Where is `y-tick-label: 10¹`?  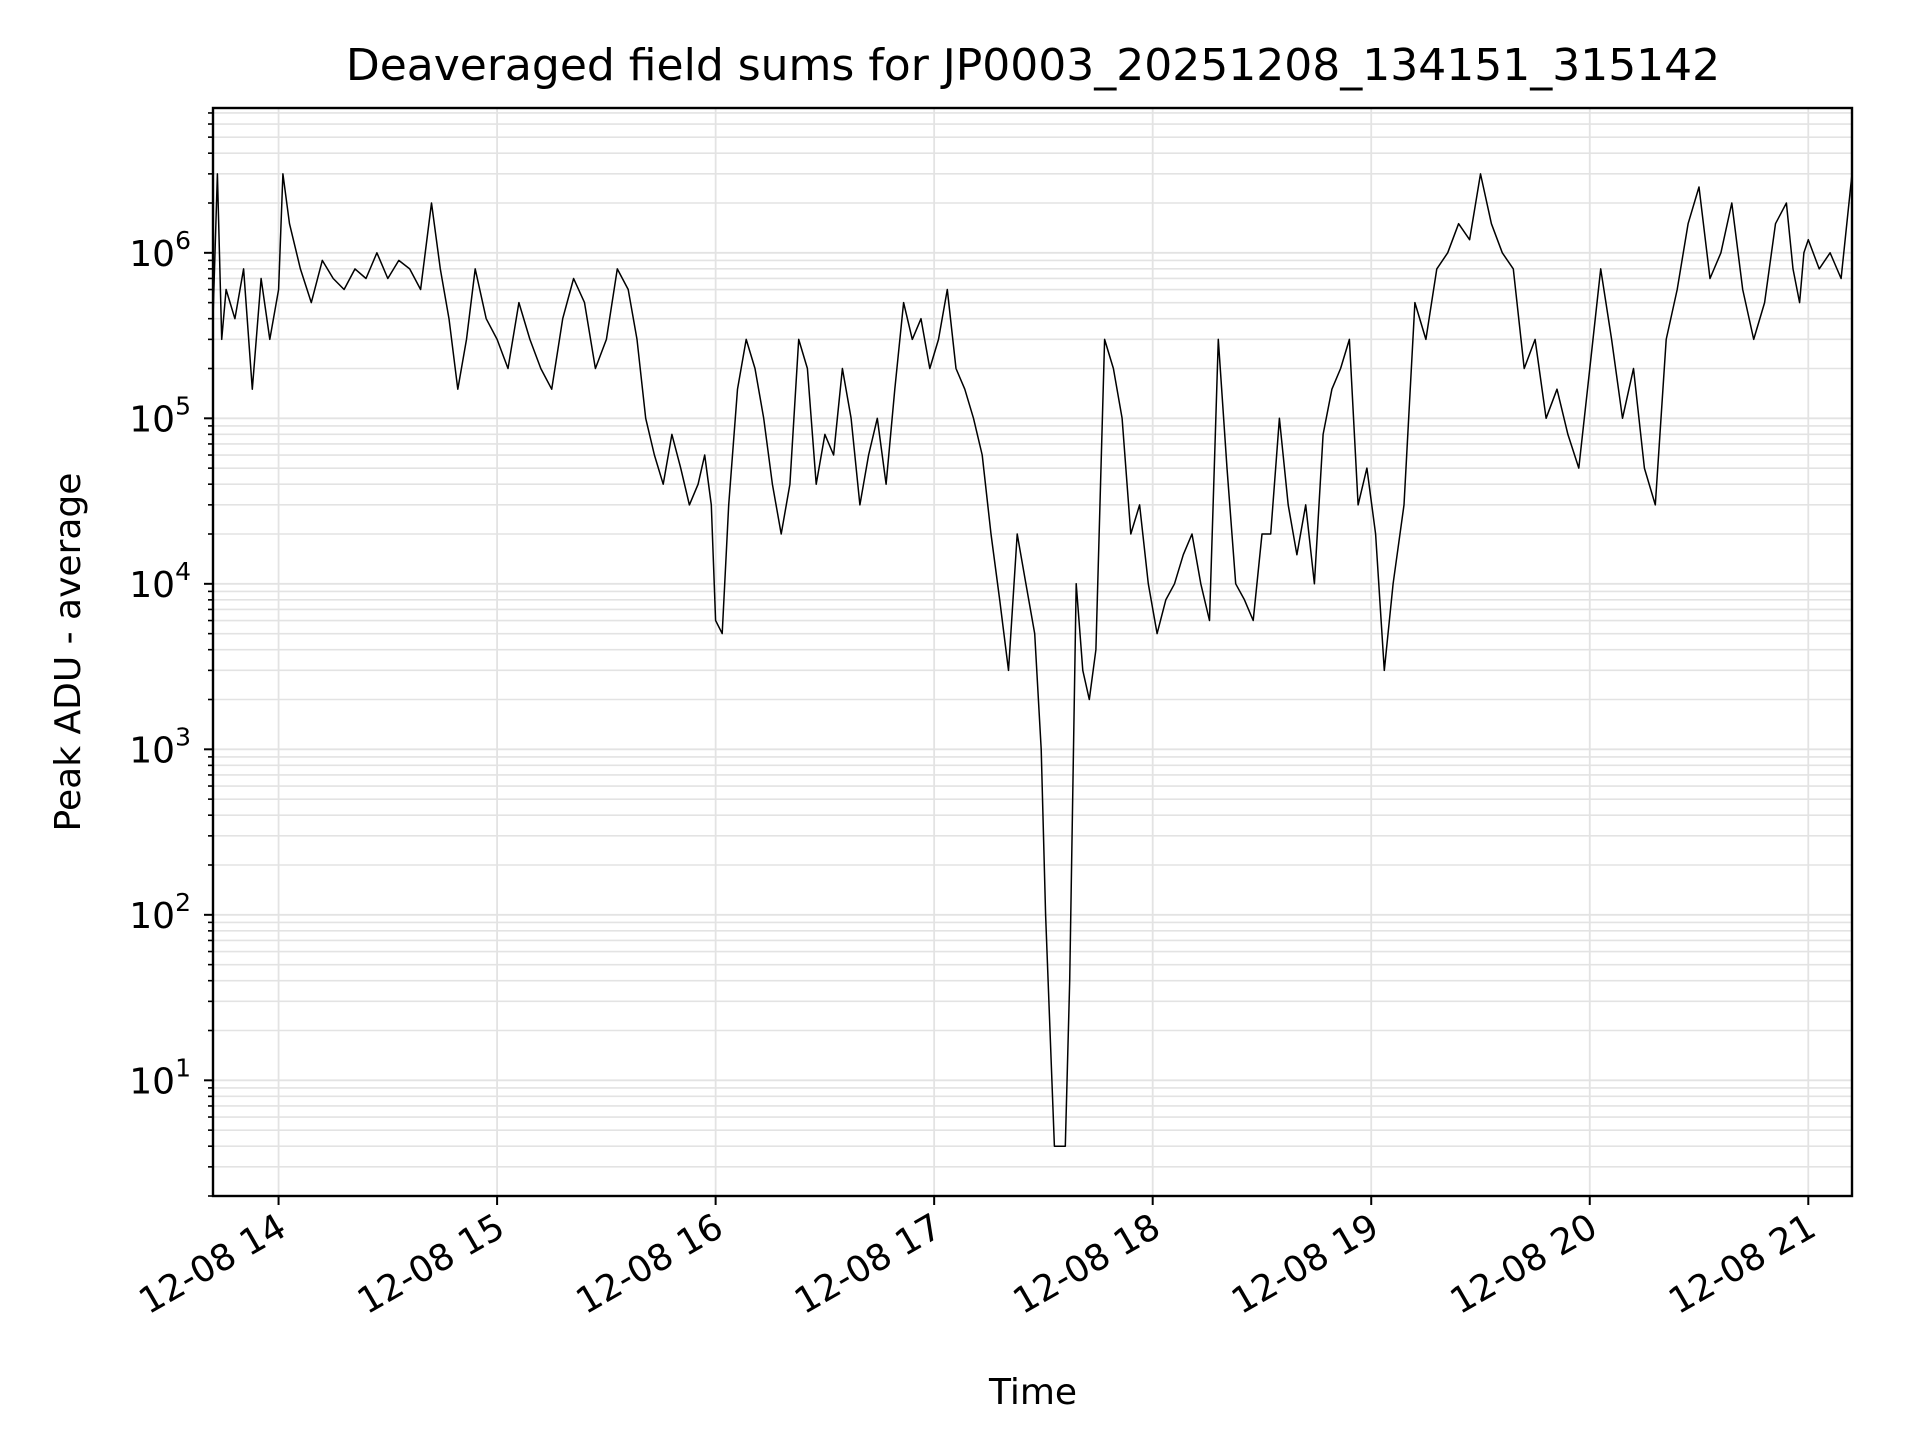
y-tick-label: 10¹ is located at coordinates (160, 1077).